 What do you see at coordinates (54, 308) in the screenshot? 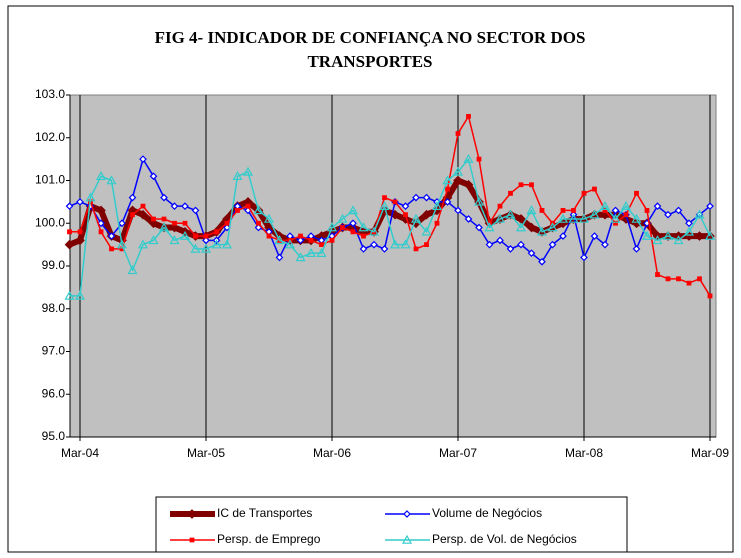
I see `y-tick-label: 98.0` at bounding box center [54, 308].